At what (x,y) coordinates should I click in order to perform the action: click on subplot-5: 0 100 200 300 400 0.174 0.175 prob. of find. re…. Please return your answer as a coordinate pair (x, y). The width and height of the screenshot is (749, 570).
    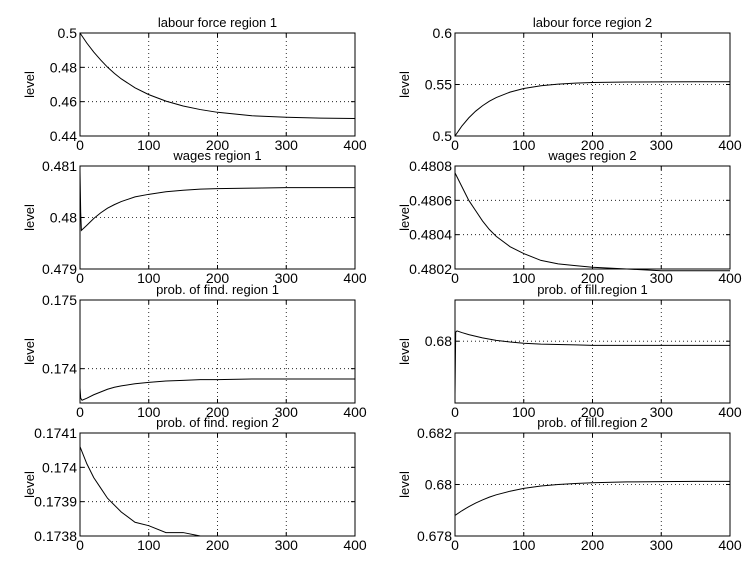
    Looking at the image, I should click on (194, 351).